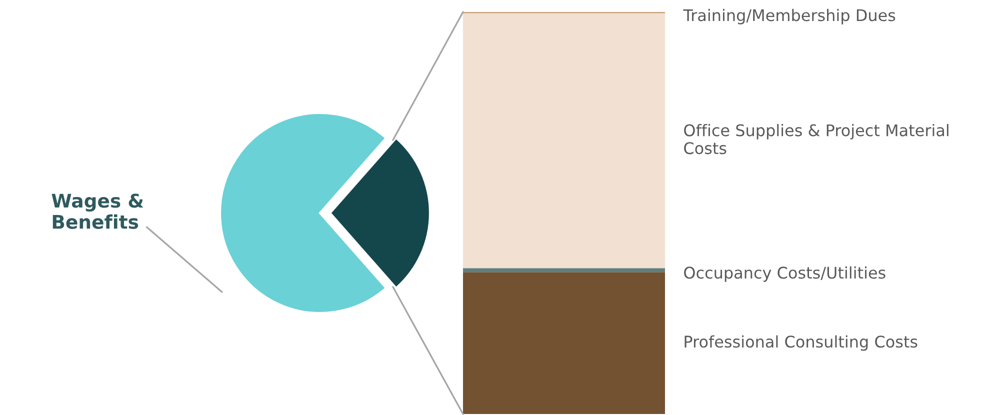  Describe the element at coordinates (789, 16) in the screenshot. I see `series-label: Training/Membership Dues` at that location.